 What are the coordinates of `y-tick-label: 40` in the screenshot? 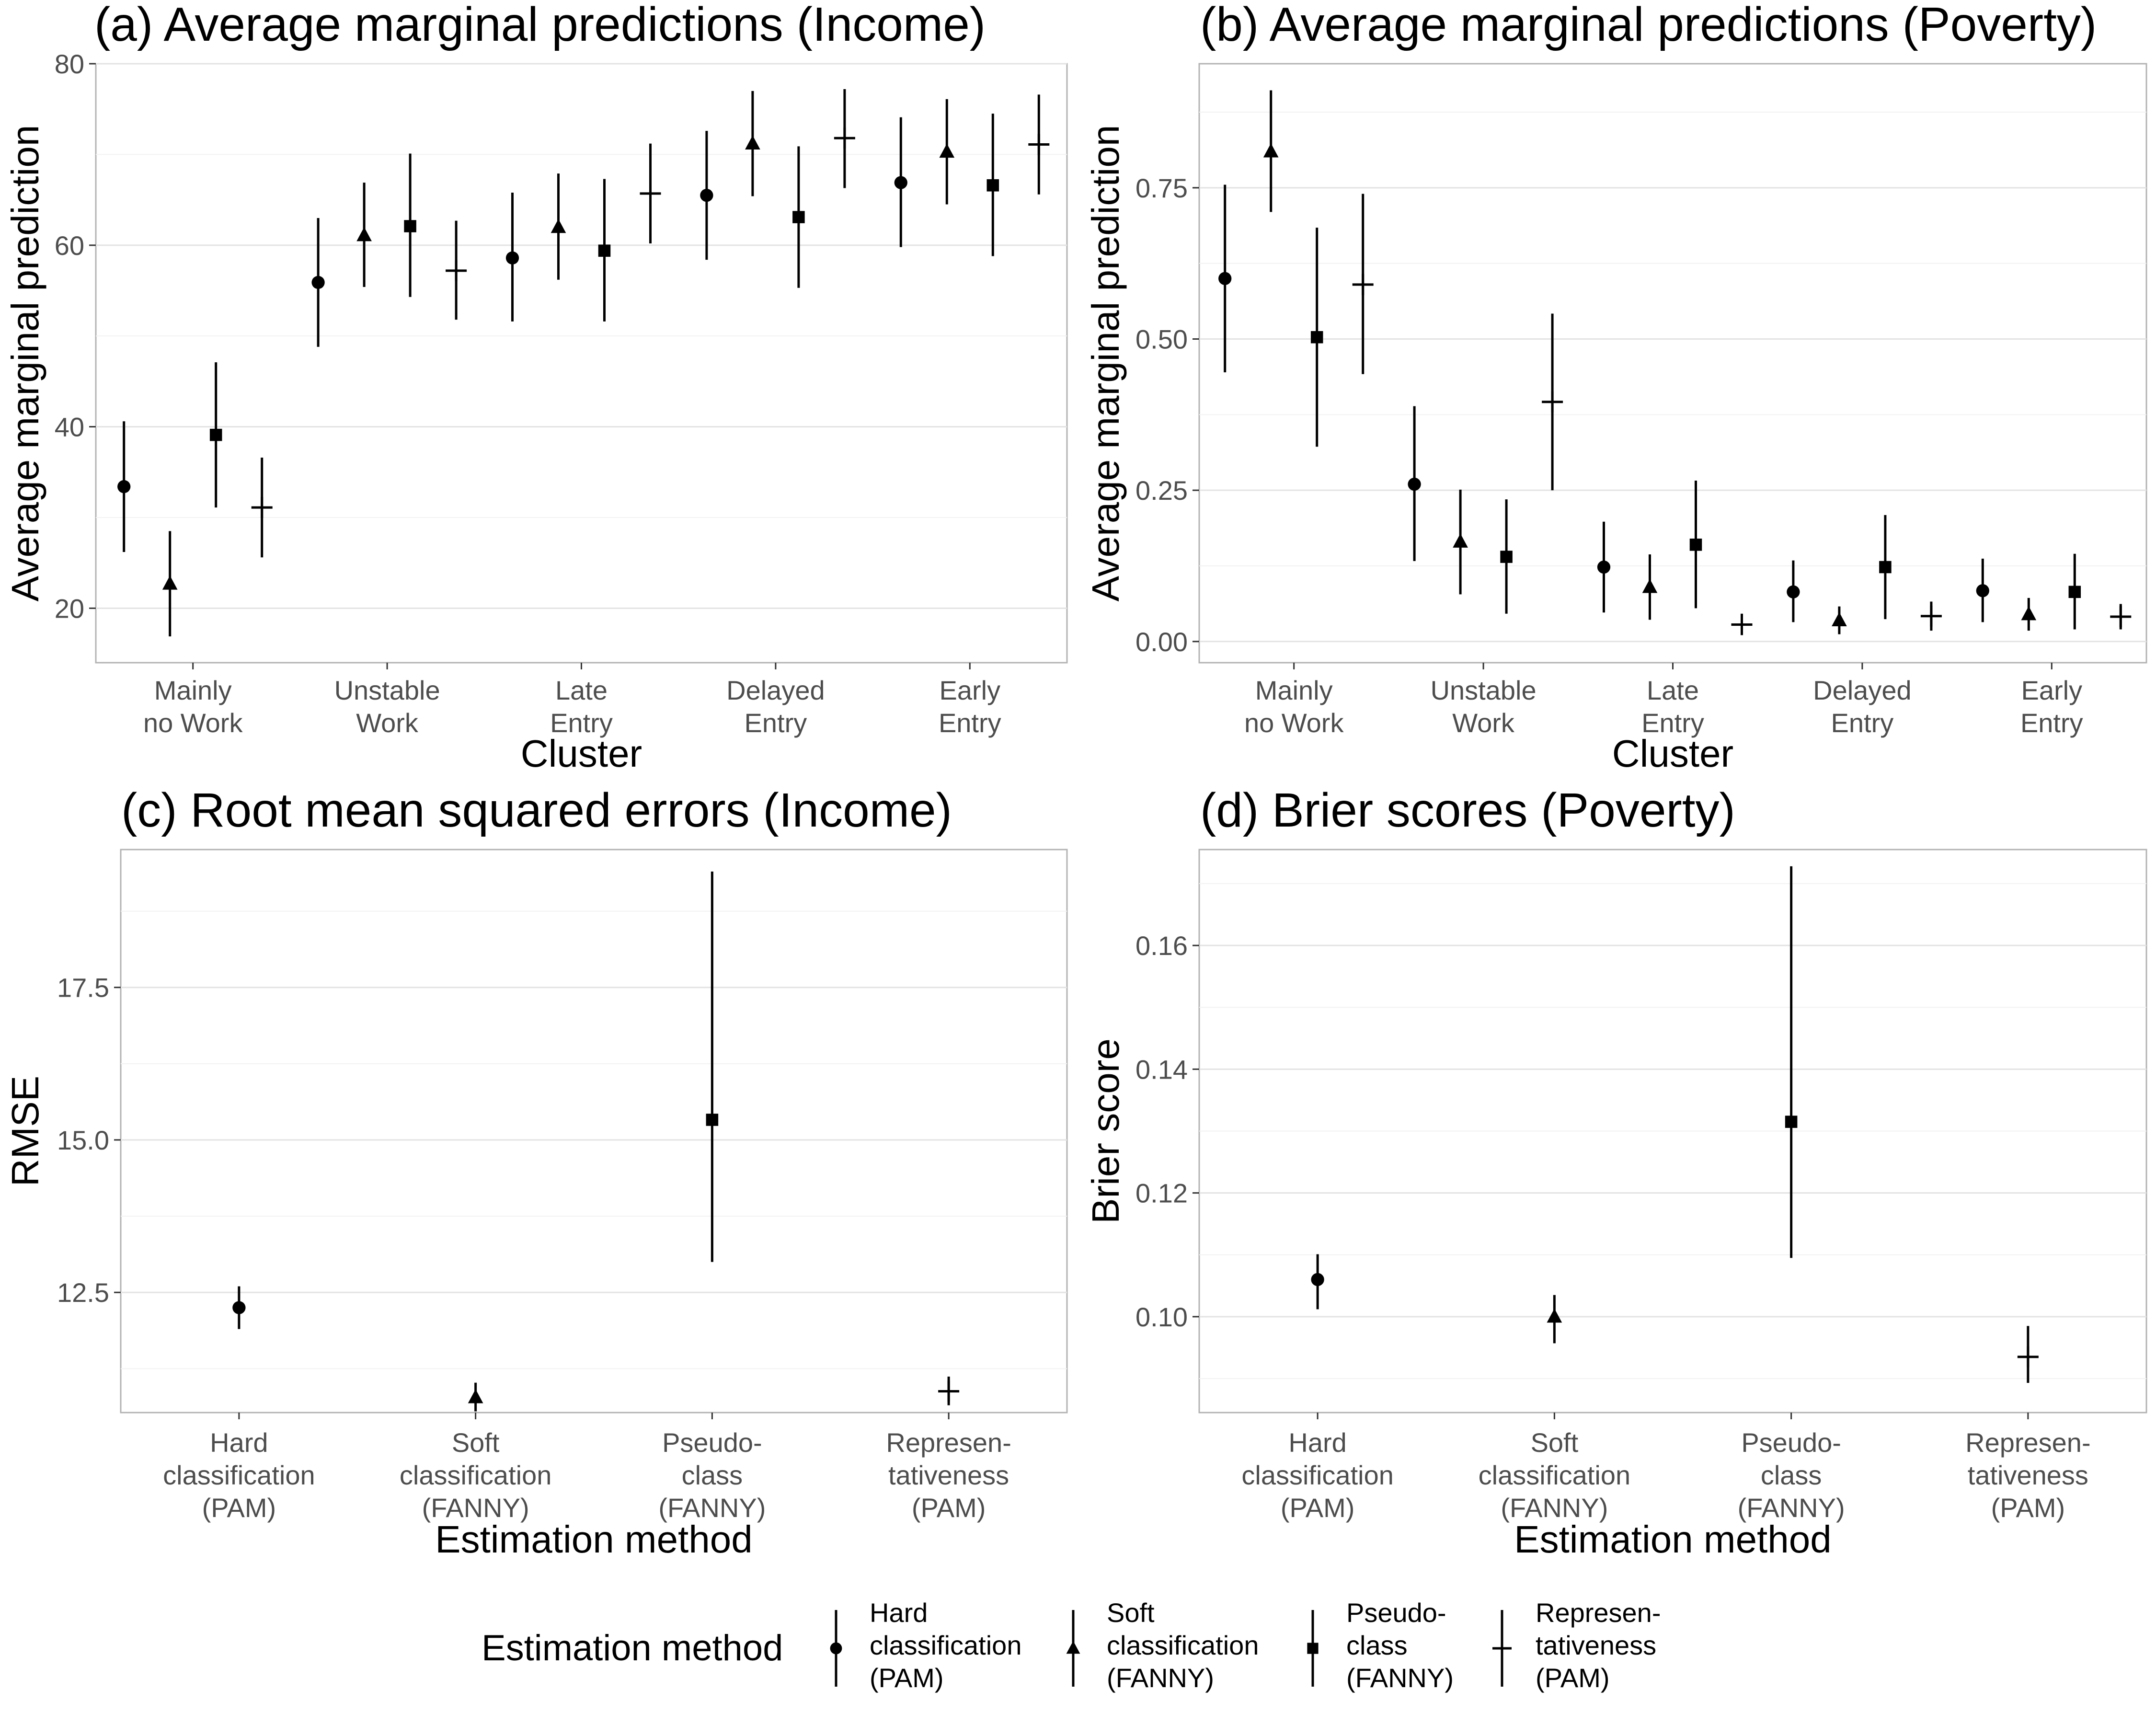 It's located at (69, 427).